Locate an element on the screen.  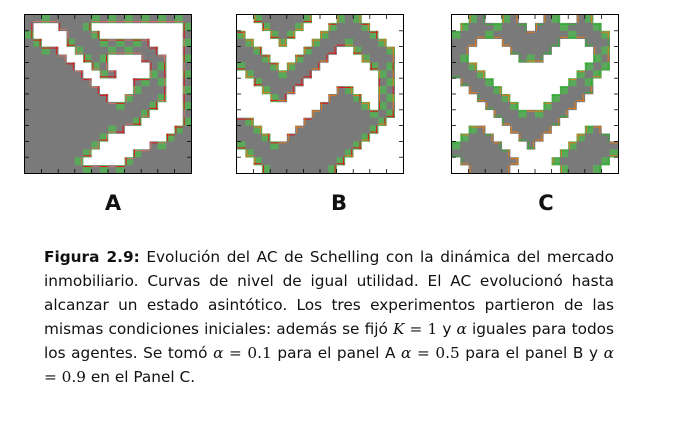
alpha-c-value: = 0.9 is located at coordinates (65, 377).